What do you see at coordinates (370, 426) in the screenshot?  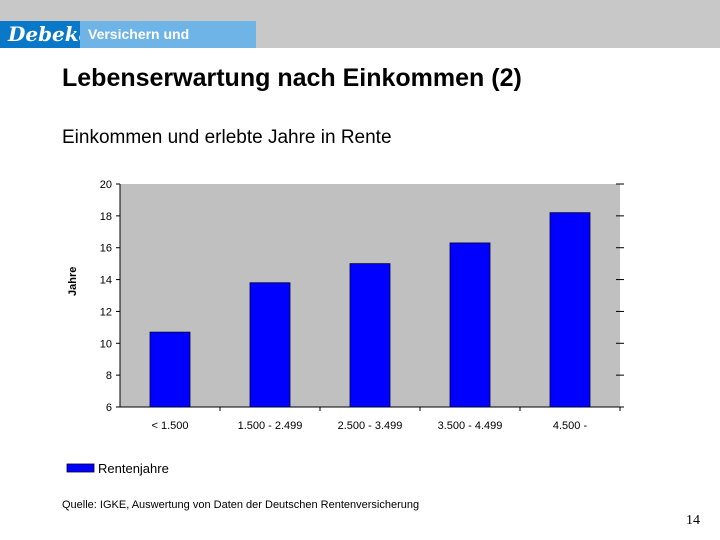 I see `x-tick-label: 2.500 - 3.499` at bounding box center [370, 426].